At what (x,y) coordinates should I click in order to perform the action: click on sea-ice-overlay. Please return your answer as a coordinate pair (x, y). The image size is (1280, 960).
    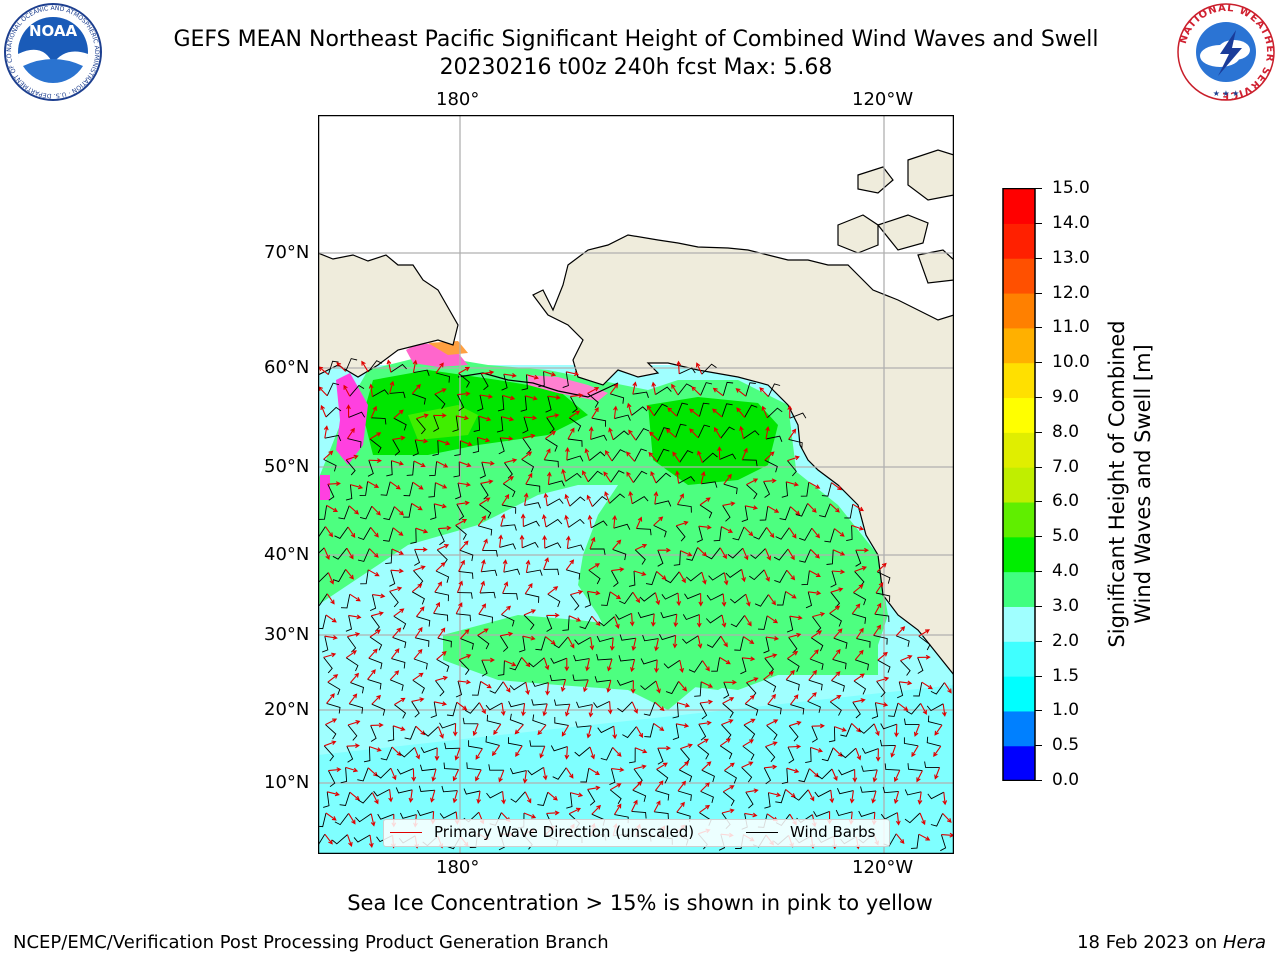
    Looking at the image, I should click on (464, 420).